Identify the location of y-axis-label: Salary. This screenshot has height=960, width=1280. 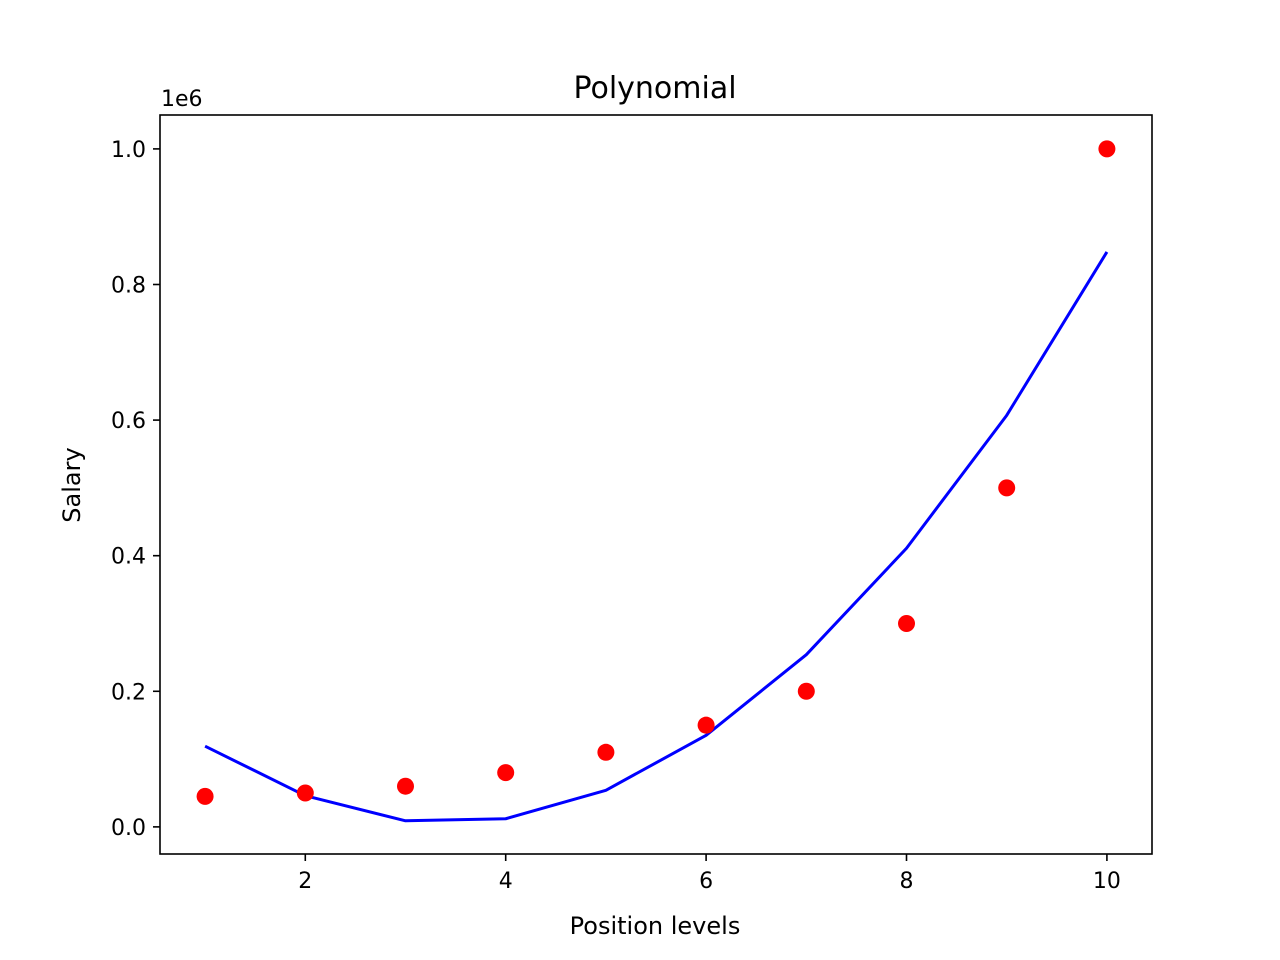
(72, 484).